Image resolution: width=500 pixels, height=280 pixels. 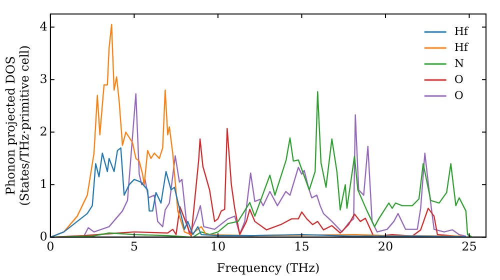 What do you see at coordinates (386, 247) in the screenshot?
I see `x-tick-label: 20` at bounding box center [386, 247].